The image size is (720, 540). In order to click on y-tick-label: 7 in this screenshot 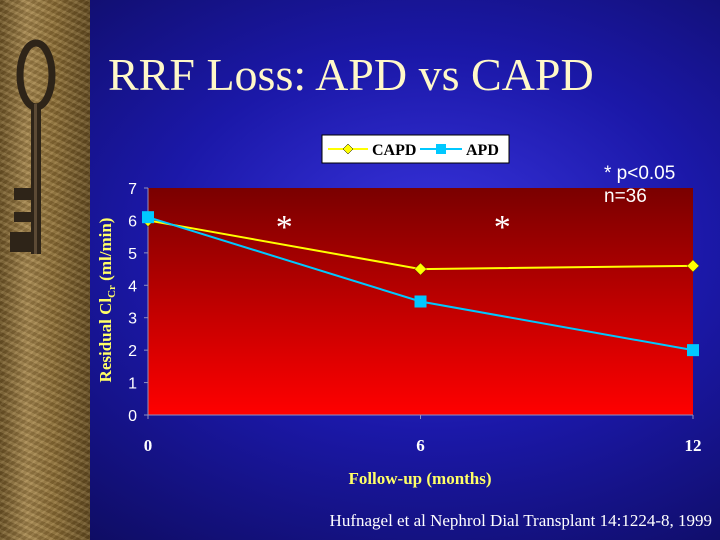, I will do `click(132, 189)`.